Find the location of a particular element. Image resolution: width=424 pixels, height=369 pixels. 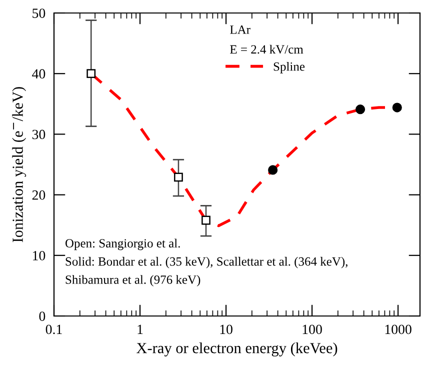

y-tick-label: 40 is located at coordinates (39, 74).